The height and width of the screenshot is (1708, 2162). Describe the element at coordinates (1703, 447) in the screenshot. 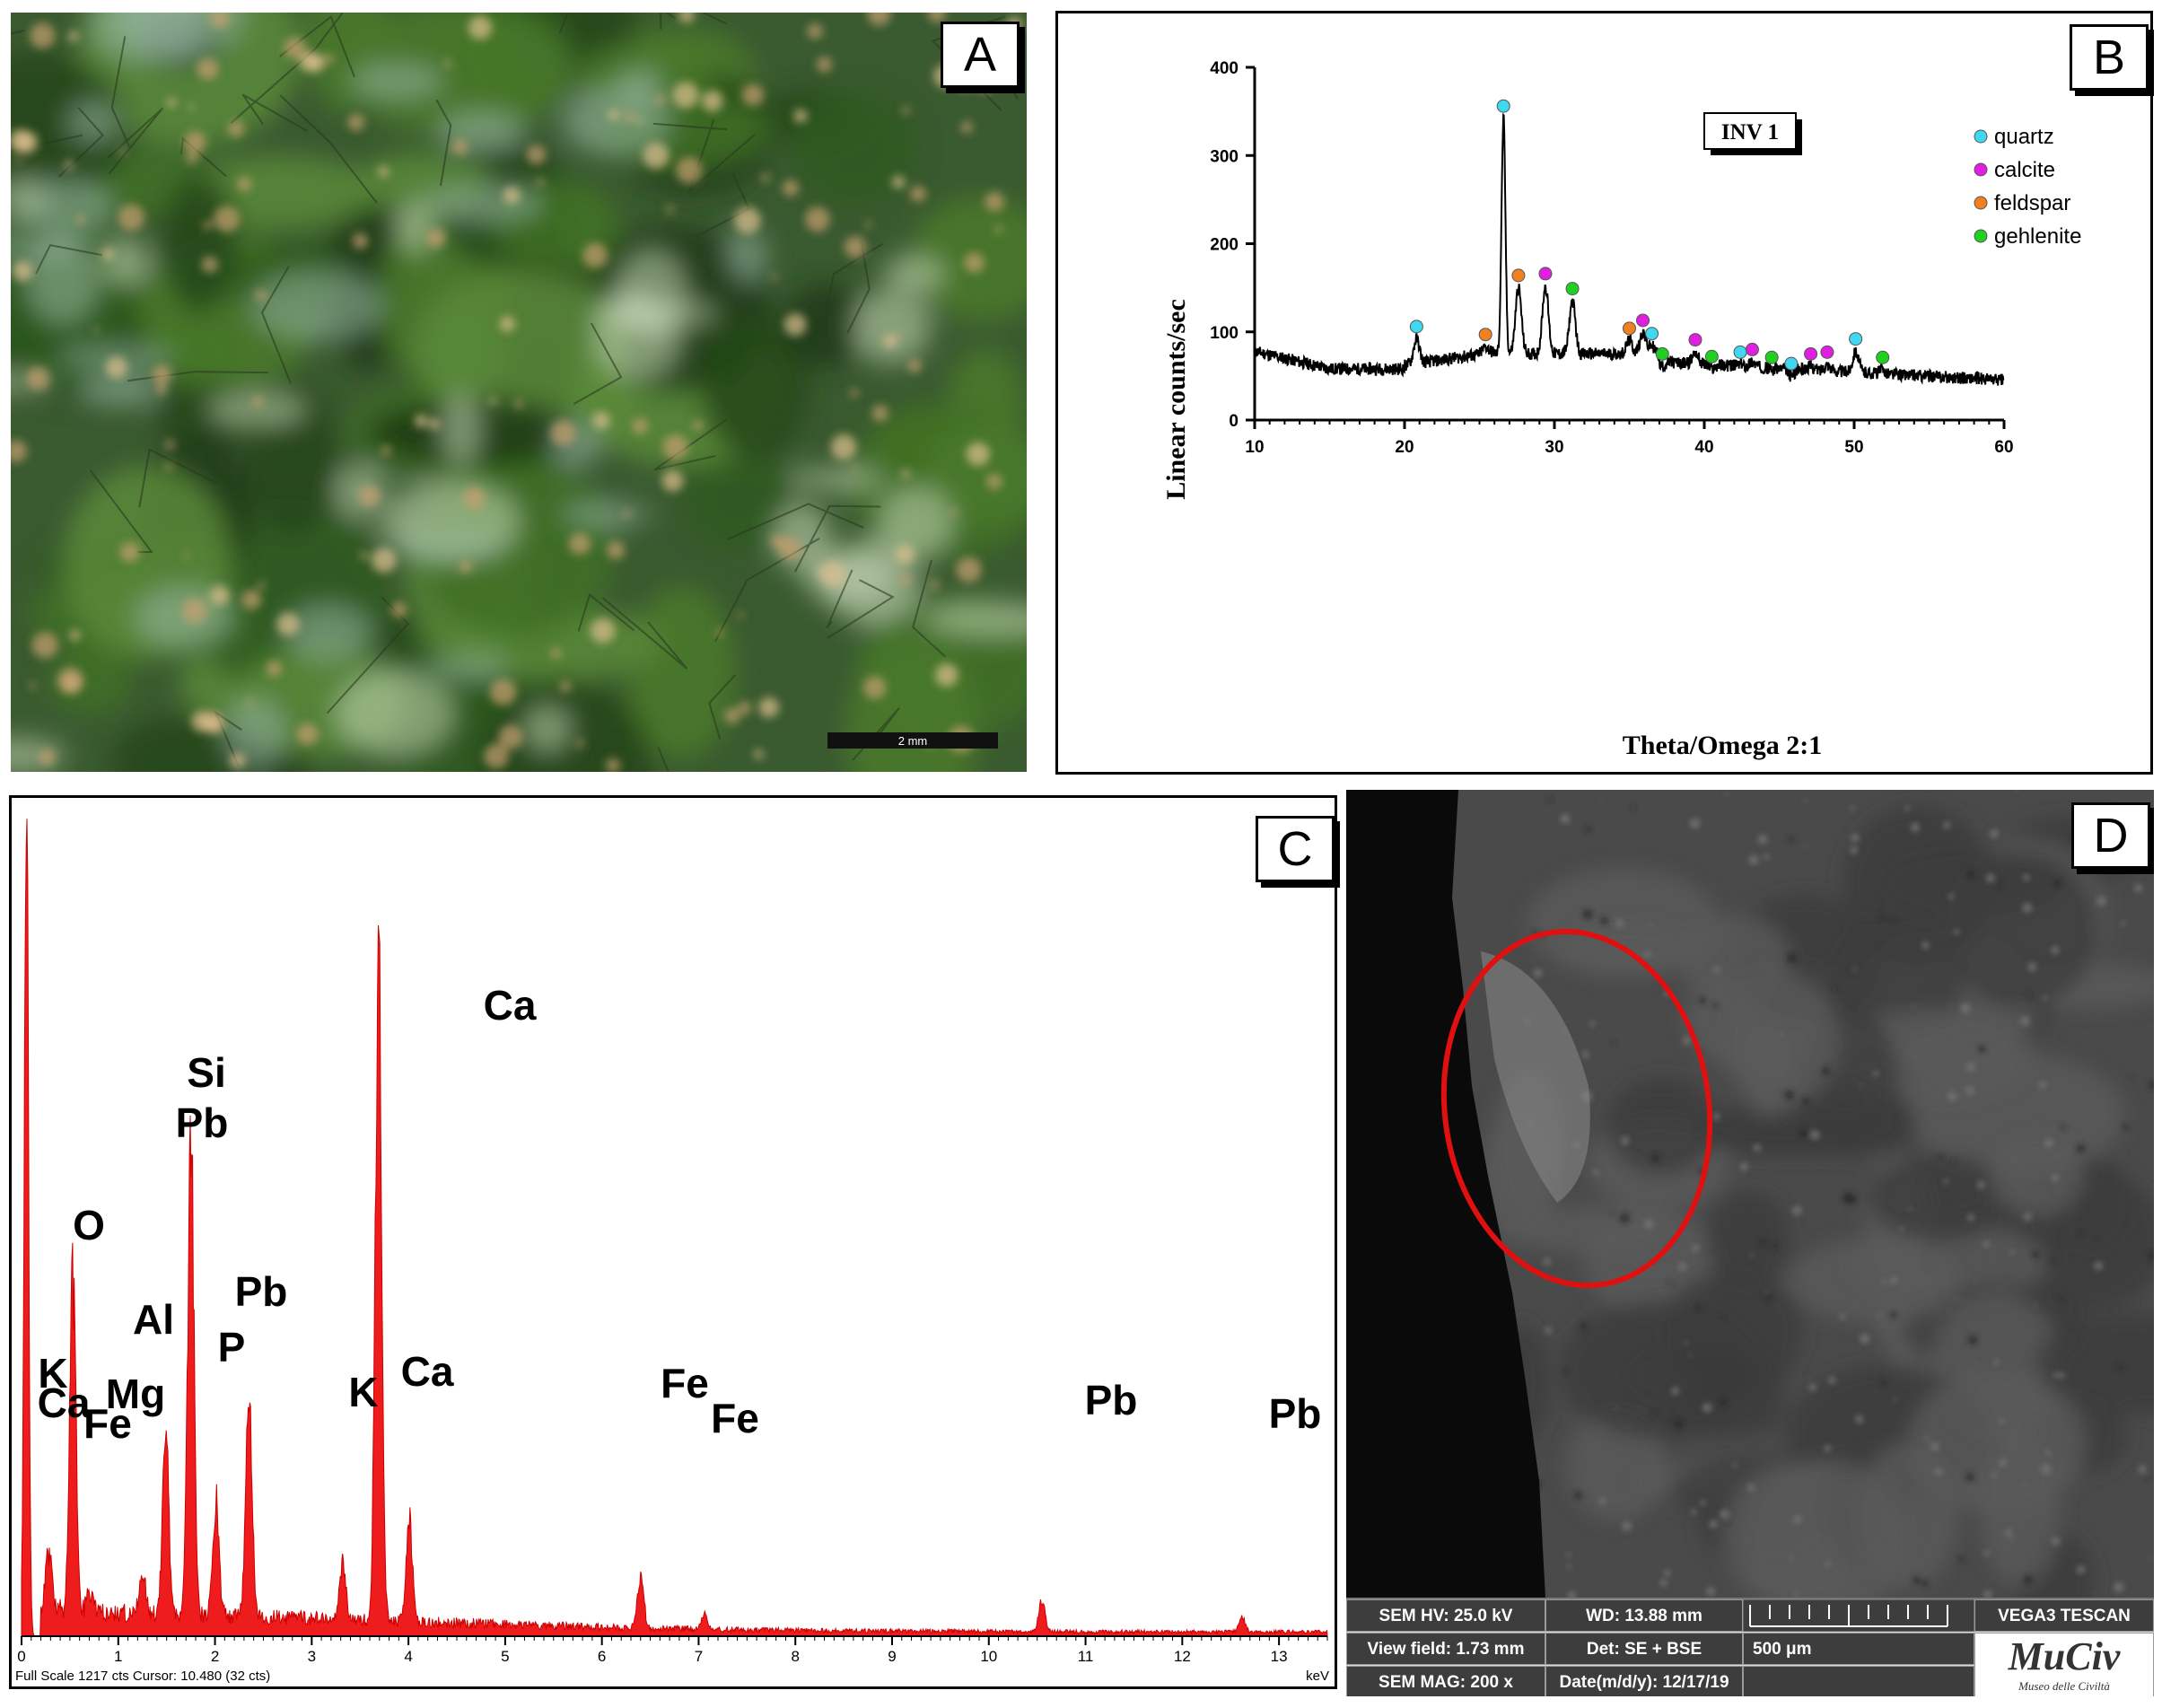

I see `xrd-x-tick-label: 40` at that location.